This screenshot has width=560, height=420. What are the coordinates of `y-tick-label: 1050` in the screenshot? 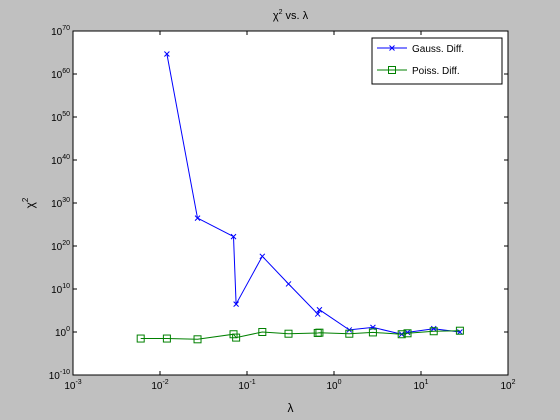 It's located at (60, 117).